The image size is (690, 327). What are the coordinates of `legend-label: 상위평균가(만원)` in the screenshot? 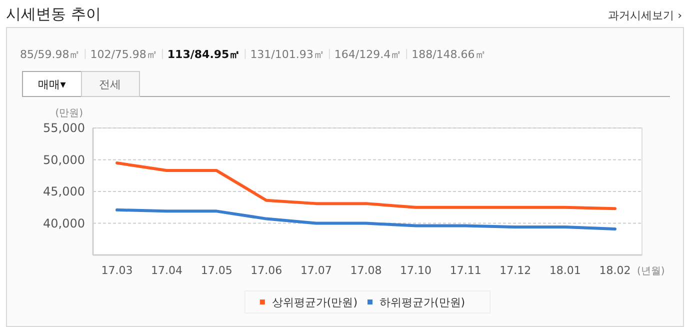 It's located at (315, 302).